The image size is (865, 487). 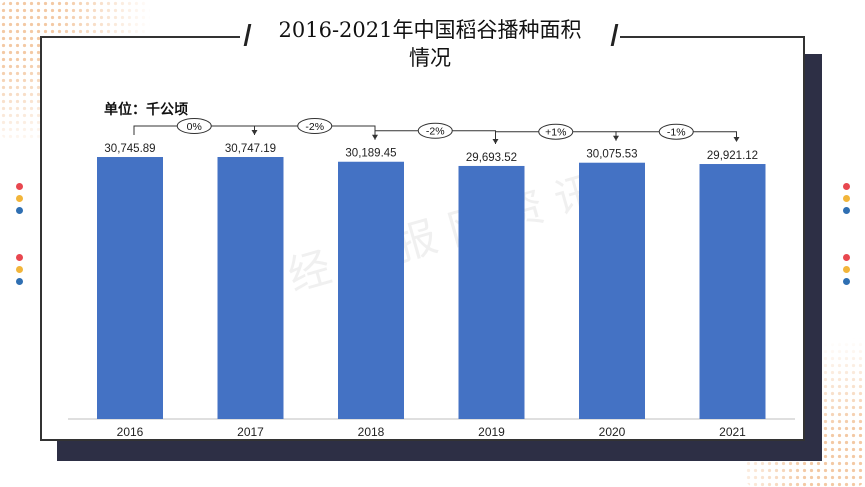 What do you see at coordinates (415, 241) in the screenshot?
I see `watermark: 华 经 情 报 网 资 讯` at bounding box center [415, 241].